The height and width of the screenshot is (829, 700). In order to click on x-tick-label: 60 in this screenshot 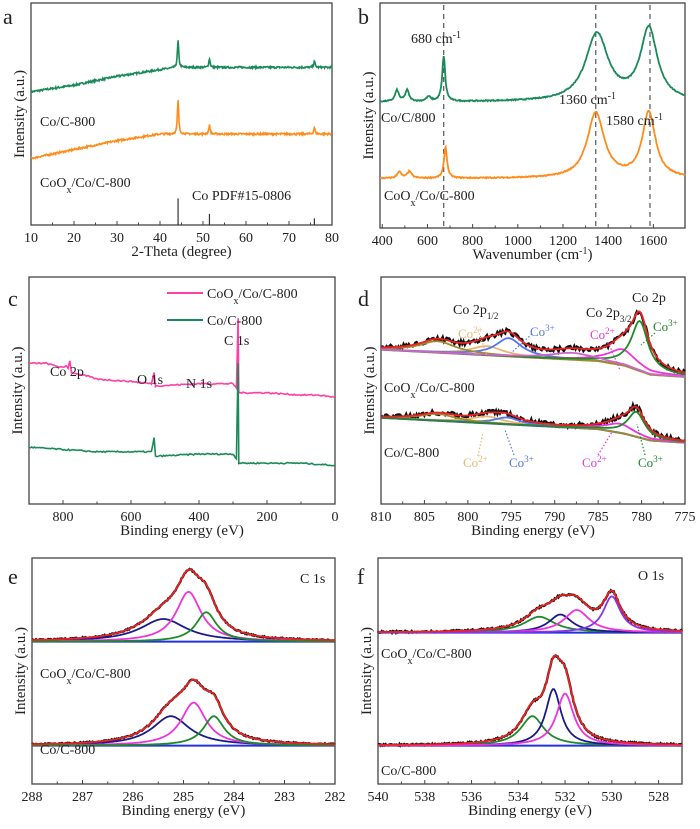, I will do `click(246, 238)`.